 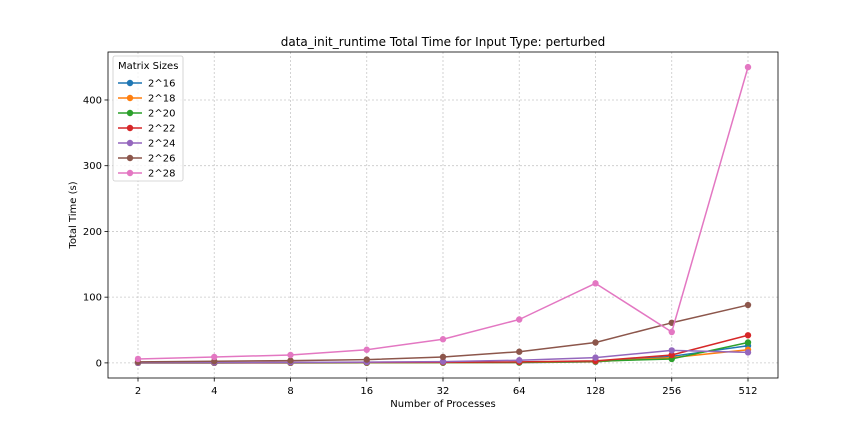 What do you see at coordinates (161, 144) in the screenshot?
I see `legend-label: 2^24` at bounding box center [161, 144].